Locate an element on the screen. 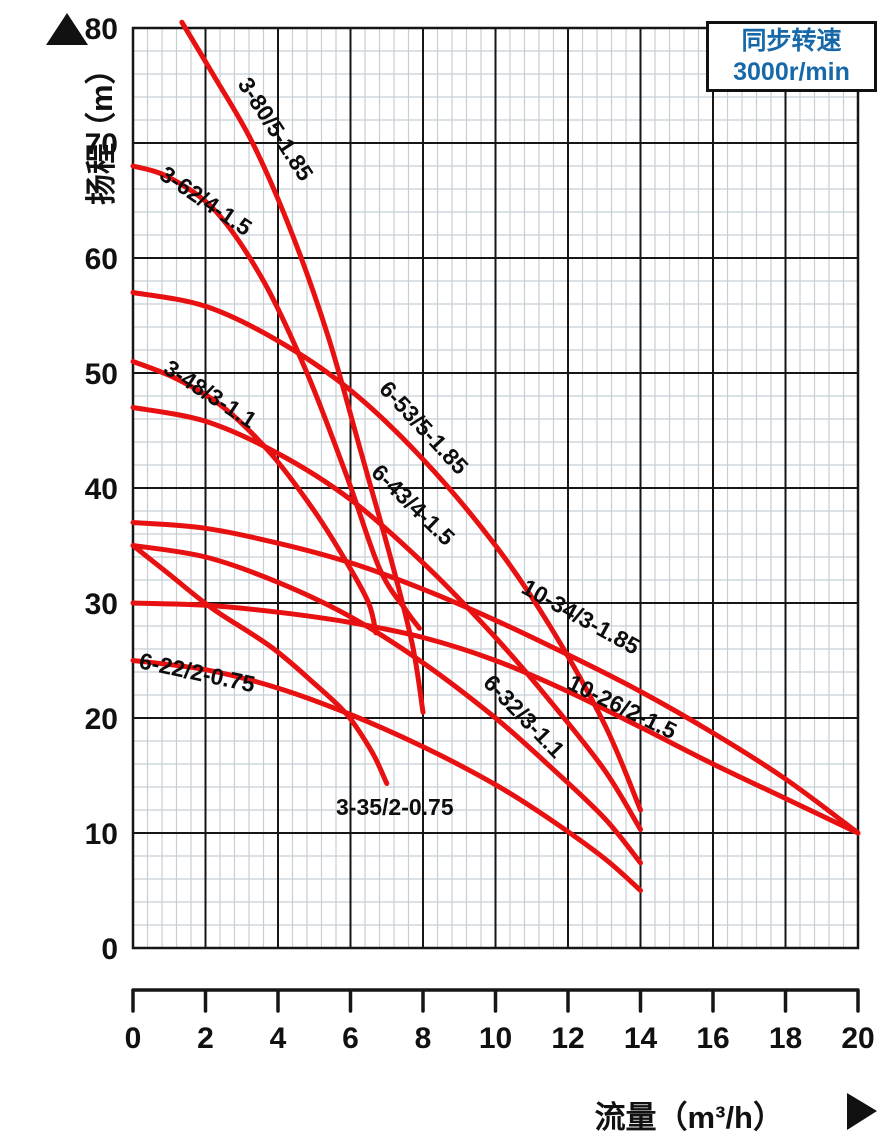 The image size is (879, 1135). y-tick-label-40: 40 is located at coordinates (101, 489).